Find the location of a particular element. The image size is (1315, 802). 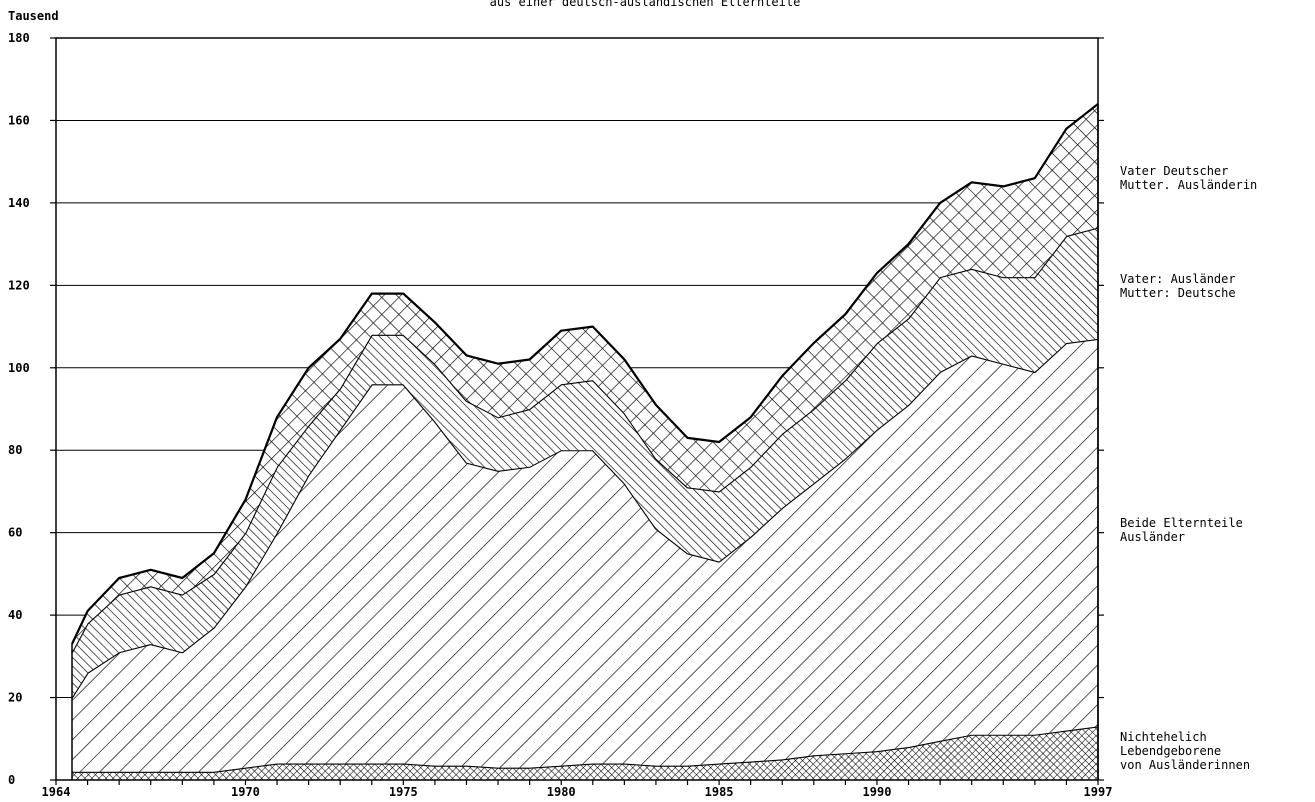

legend-label: Vater: Ausländer is located at coordinates (1178, 279).